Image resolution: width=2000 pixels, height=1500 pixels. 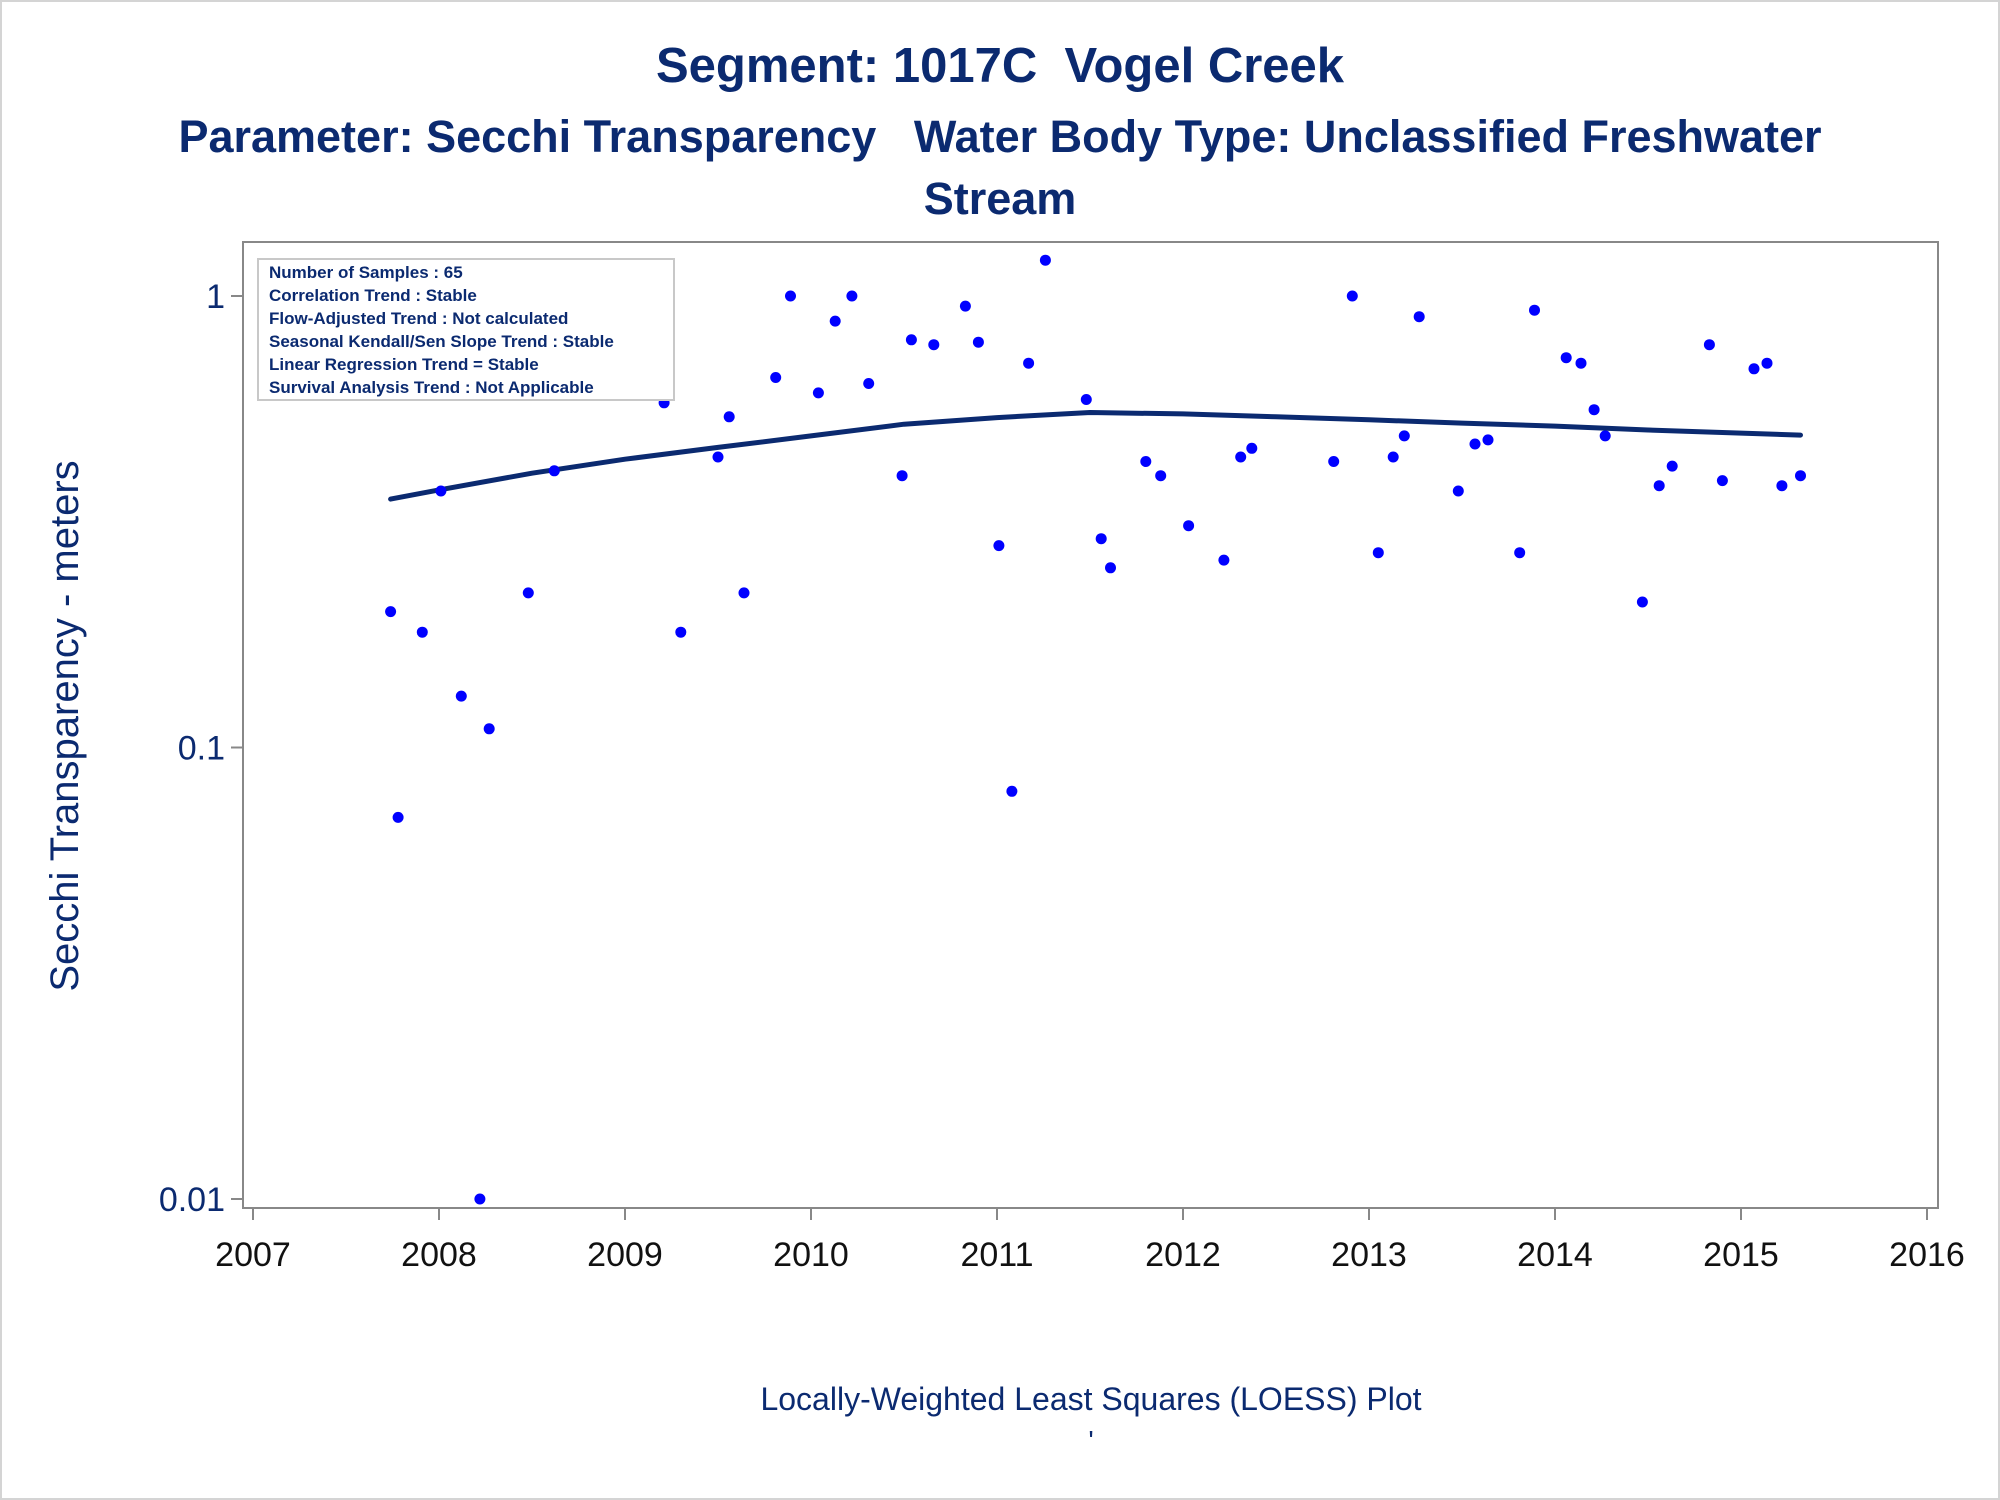 What do you see at coordinates (1090, 1241) in the screenshot?
I see `x-axis: 2007 2008 2009 2010 2011 2012 2013 2014 2015 2016` at bounding box center [1090, 1241].